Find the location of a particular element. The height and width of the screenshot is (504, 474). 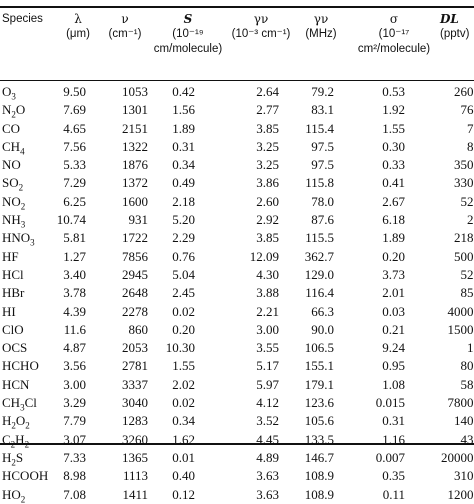

detection-limit-cell: 430 is located at coordinates (467, 440).